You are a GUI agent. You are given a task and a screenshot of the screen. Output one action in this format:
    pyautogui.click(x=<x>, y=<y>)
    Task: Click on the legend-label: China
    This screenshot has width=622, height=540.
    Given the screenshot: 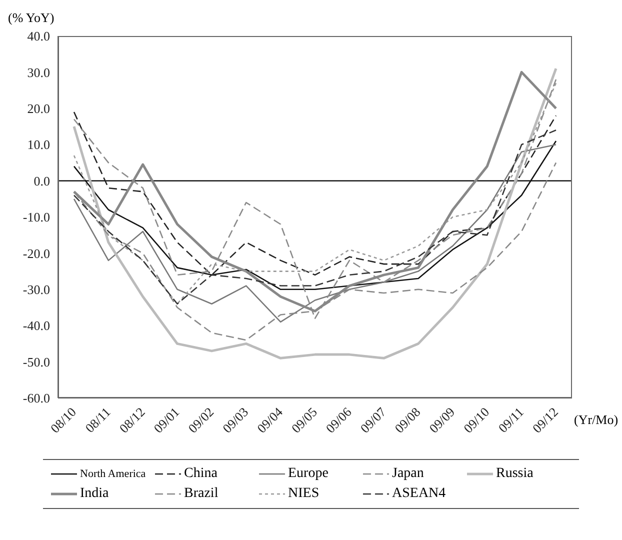 What is the action you would take?
    pyautogui.click(x=201, y=474)
    